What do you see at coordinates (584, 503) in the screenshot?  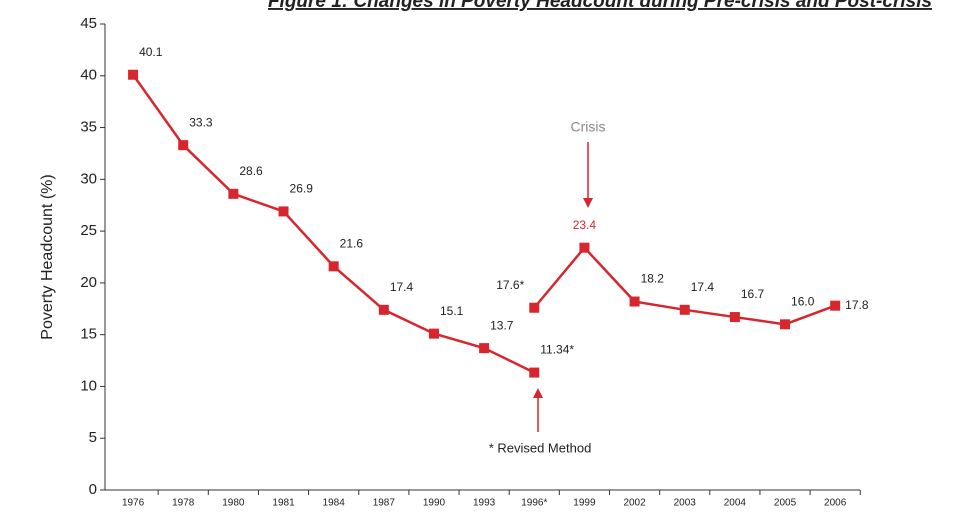 I see `x-tick-label: 1999` at bounding box center [584, 503].